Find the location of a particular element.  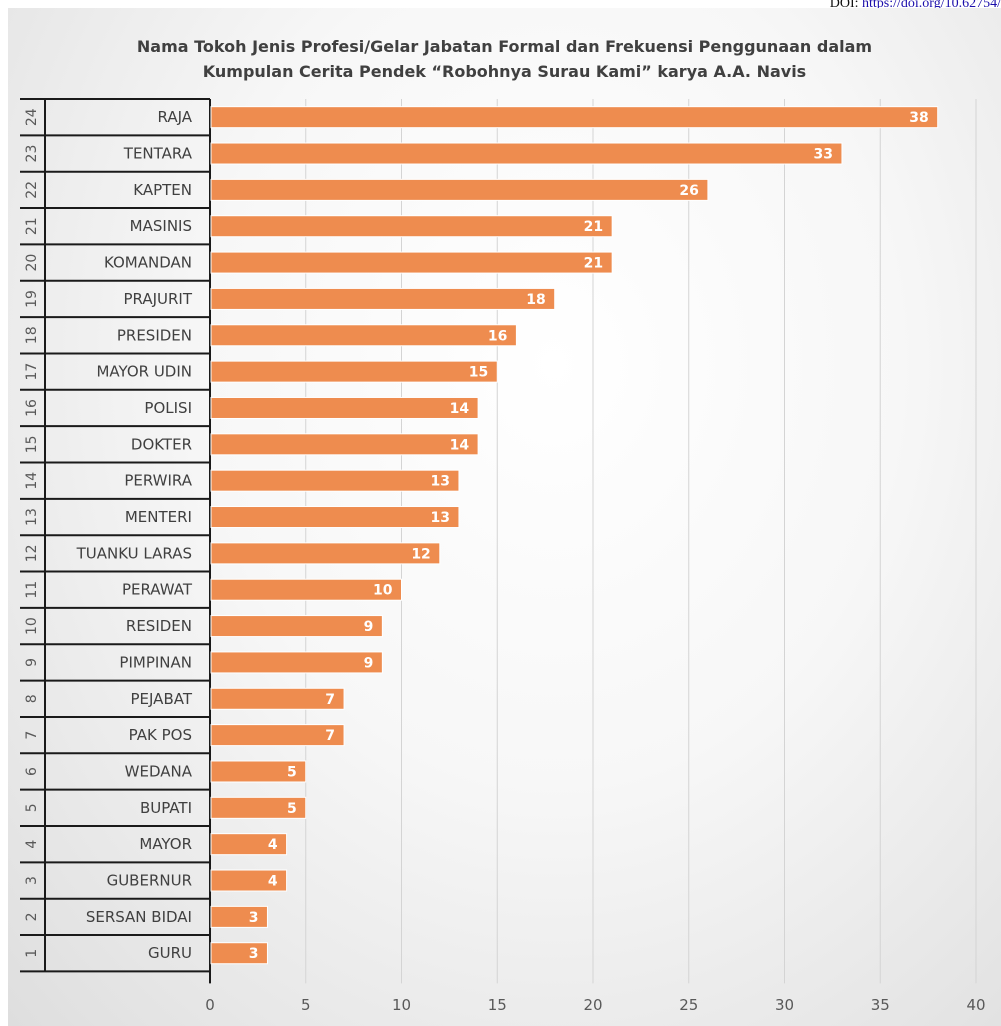

data-label: 33 is located at coordinates (822, 155).